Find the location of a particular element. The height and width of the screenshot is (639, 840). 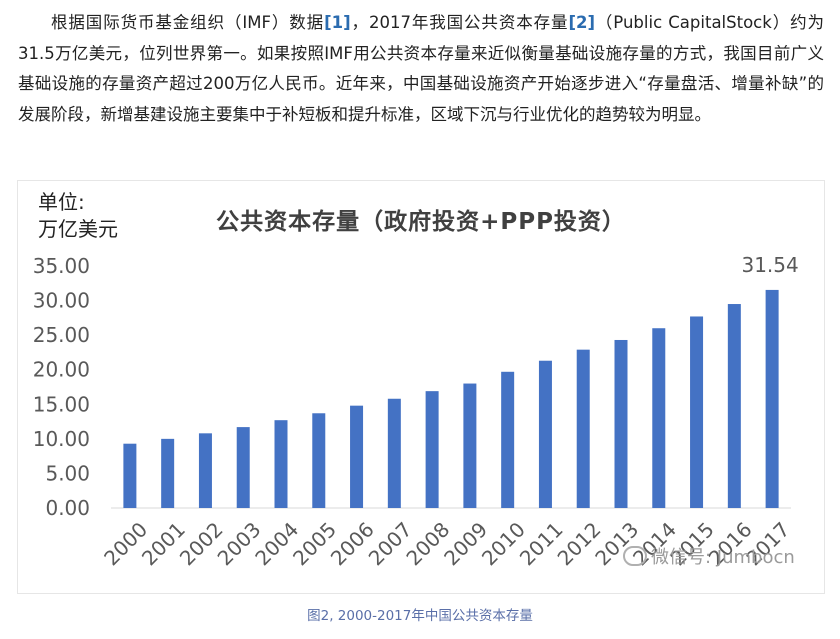

x-tick-label: 2005 is located at coordinates (314, 543).